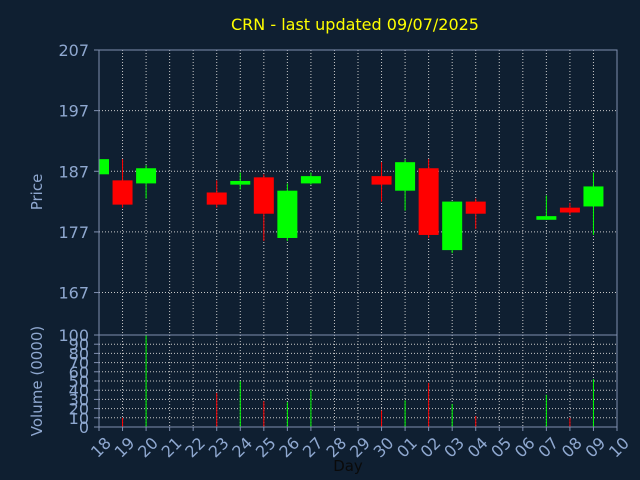  I want to click on price-tick-label: 167, so click(73, 293).